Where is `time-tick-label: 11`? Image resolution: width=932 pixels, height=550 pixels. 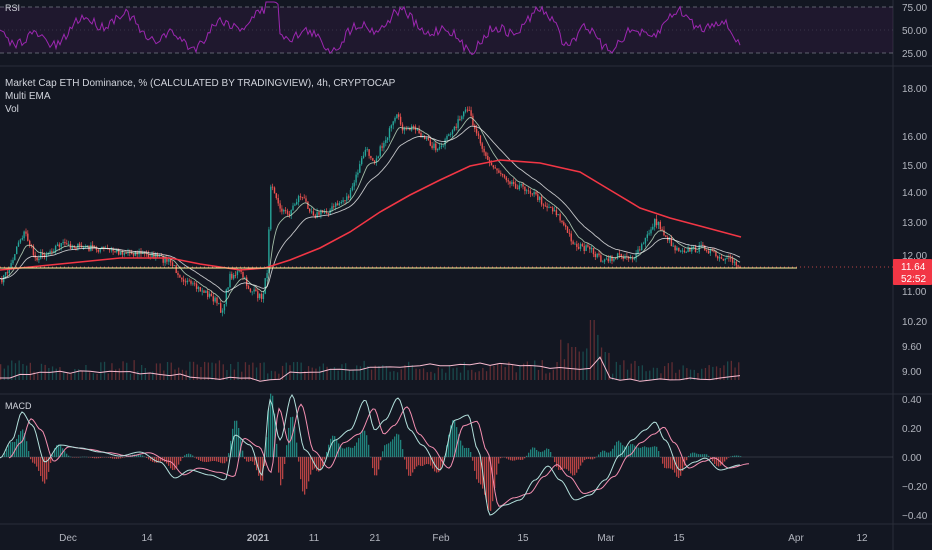 time-tick-label: 11 is located at coordinates (314, 538).